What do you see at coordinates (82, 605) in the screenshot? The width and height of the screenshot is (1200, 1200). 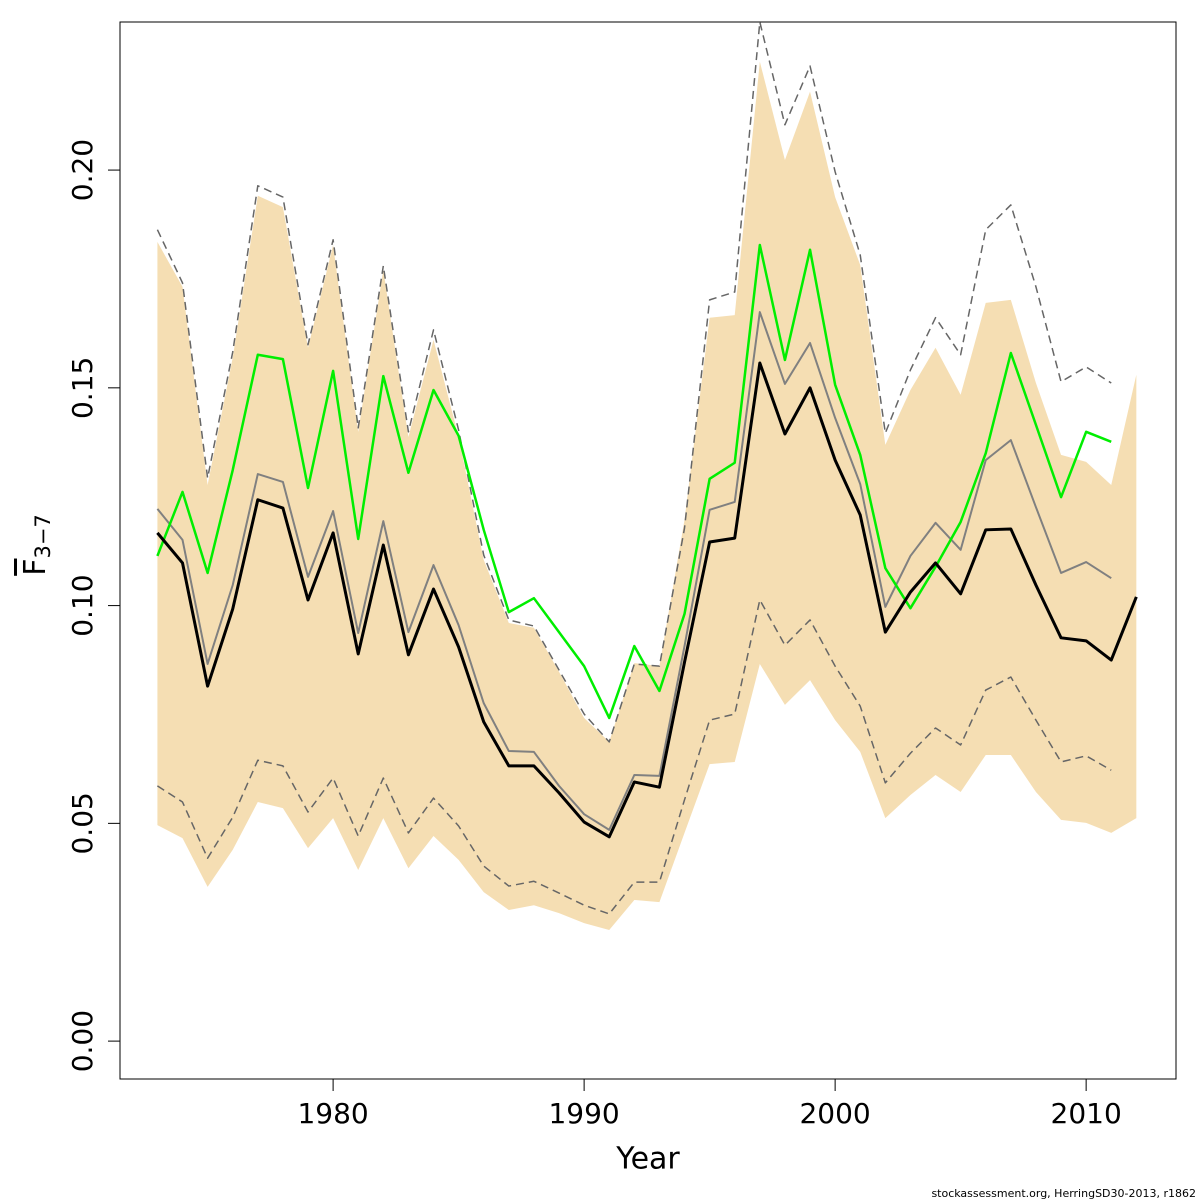 I see `y-tick-label: 0.10` at bounding box center [82, 605].